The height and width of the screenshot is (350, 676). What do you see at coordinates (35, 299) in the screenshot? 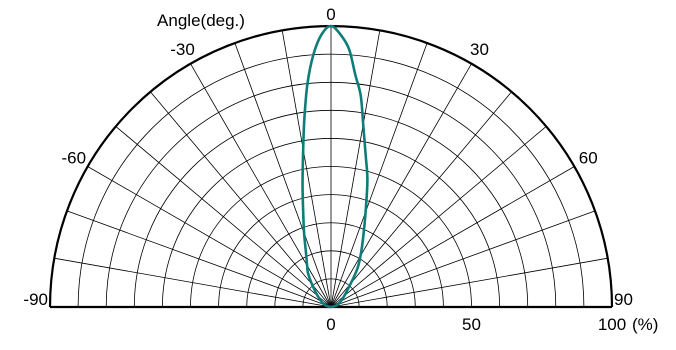
I see `angle-tick-label: -90` at bounding box center [35, 299].